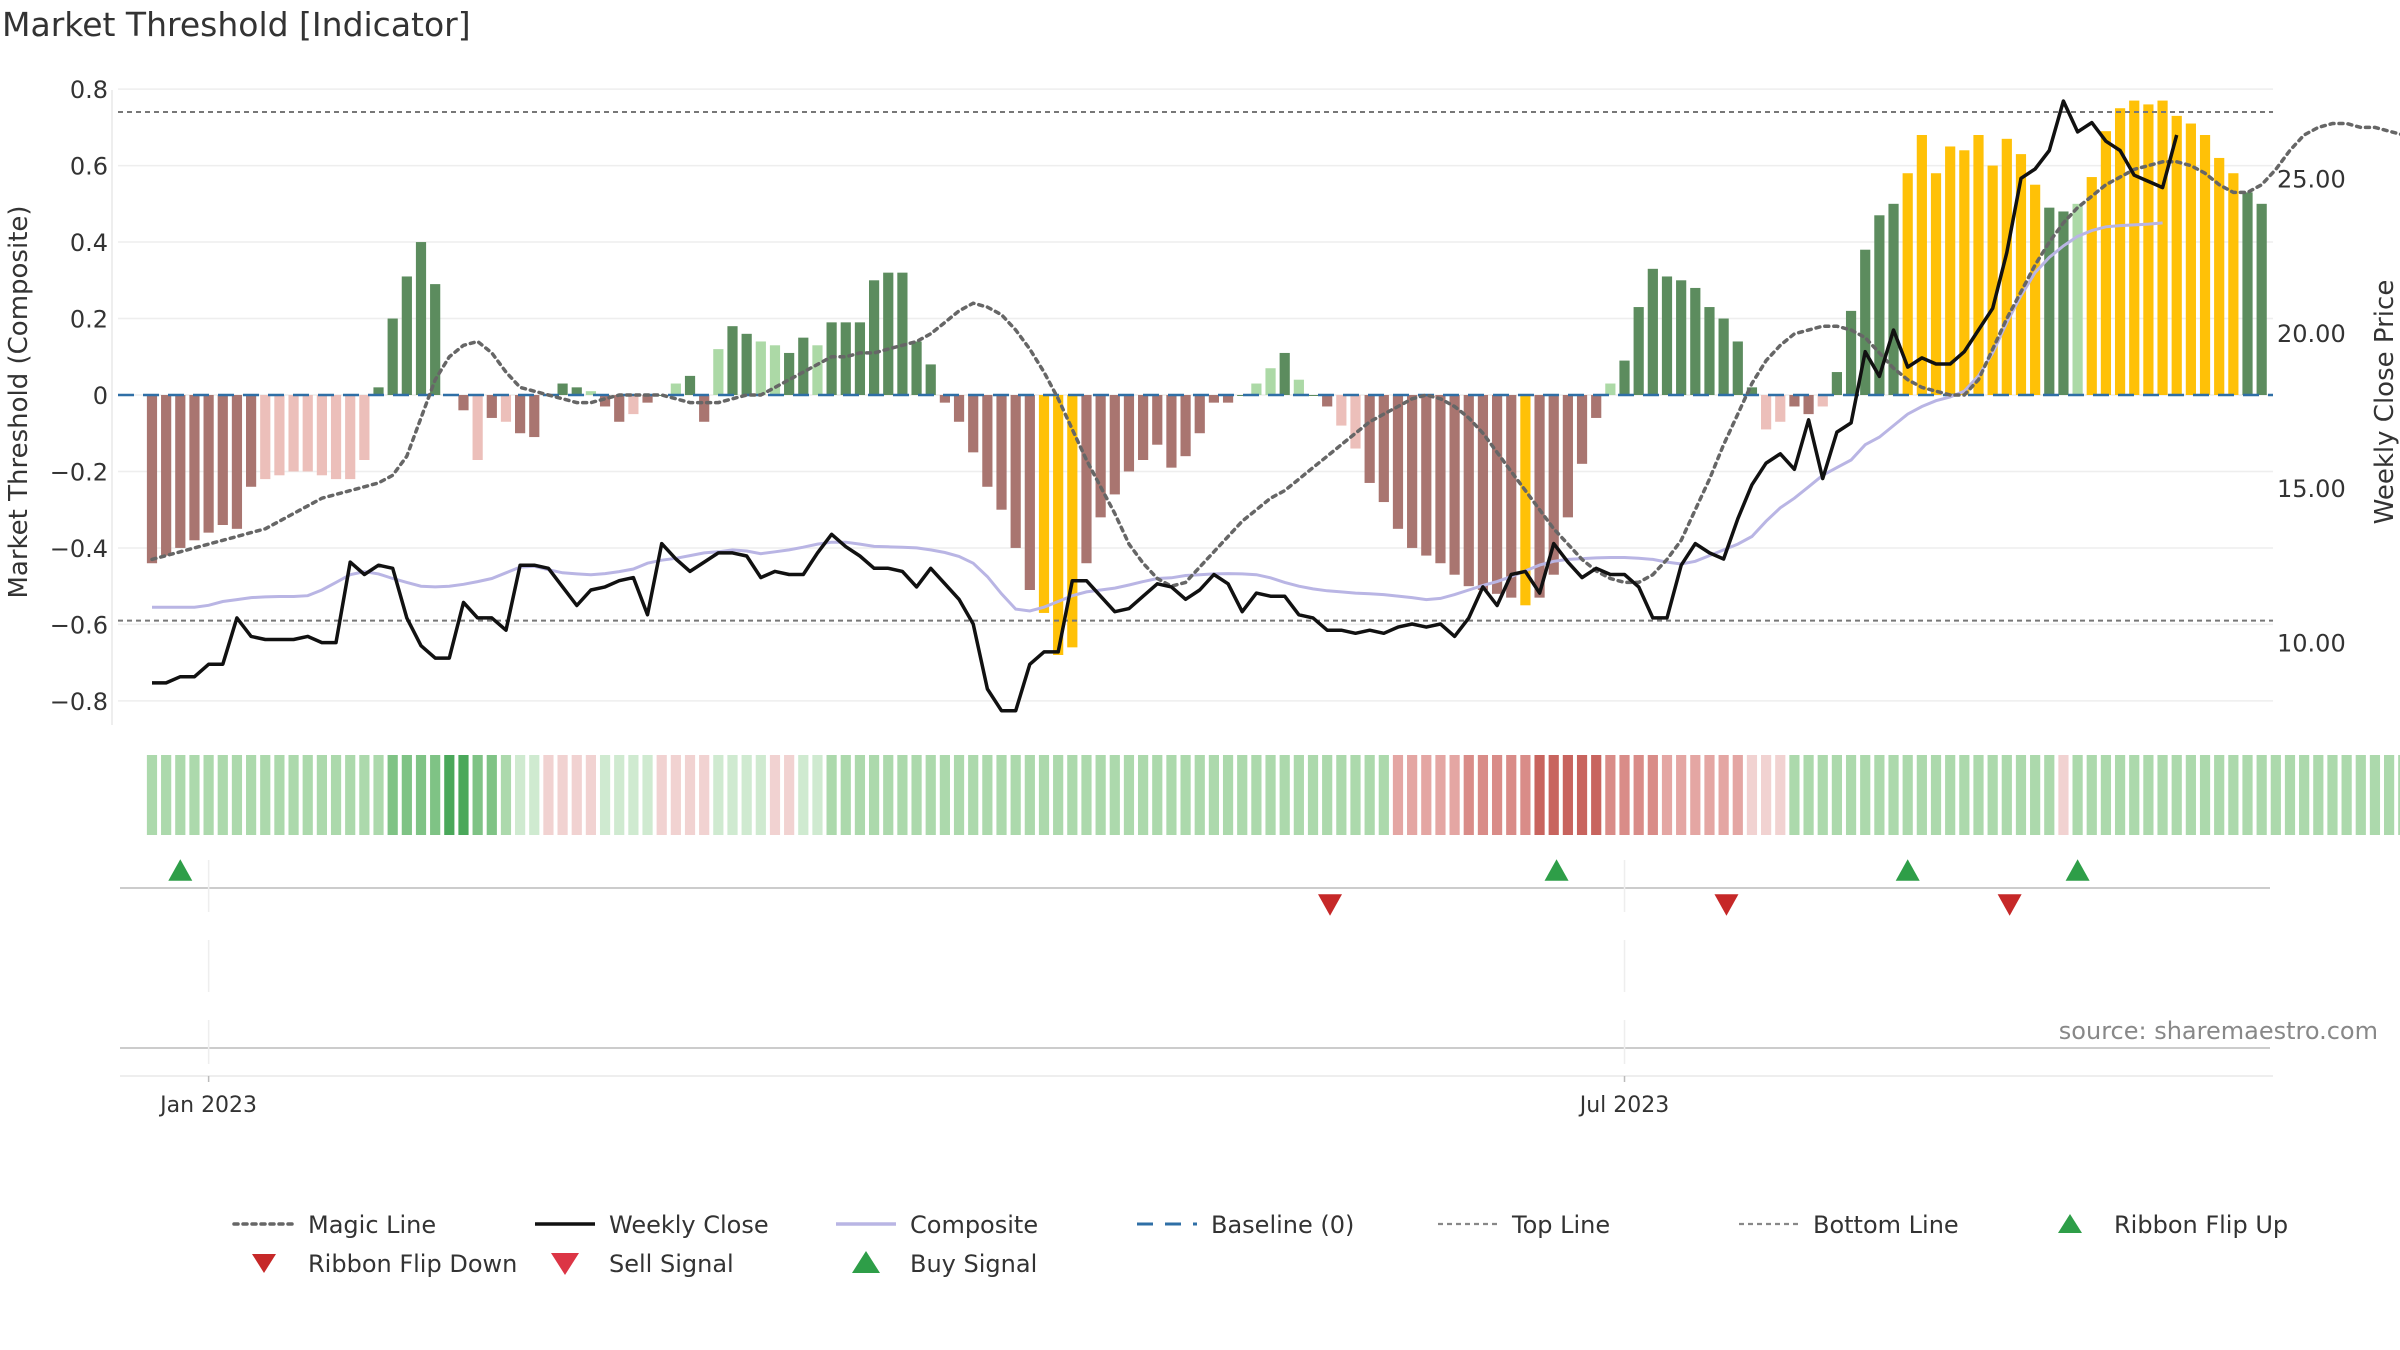  I want to click on chart-title: Market Threshold [Indicator], so click(236, 24).